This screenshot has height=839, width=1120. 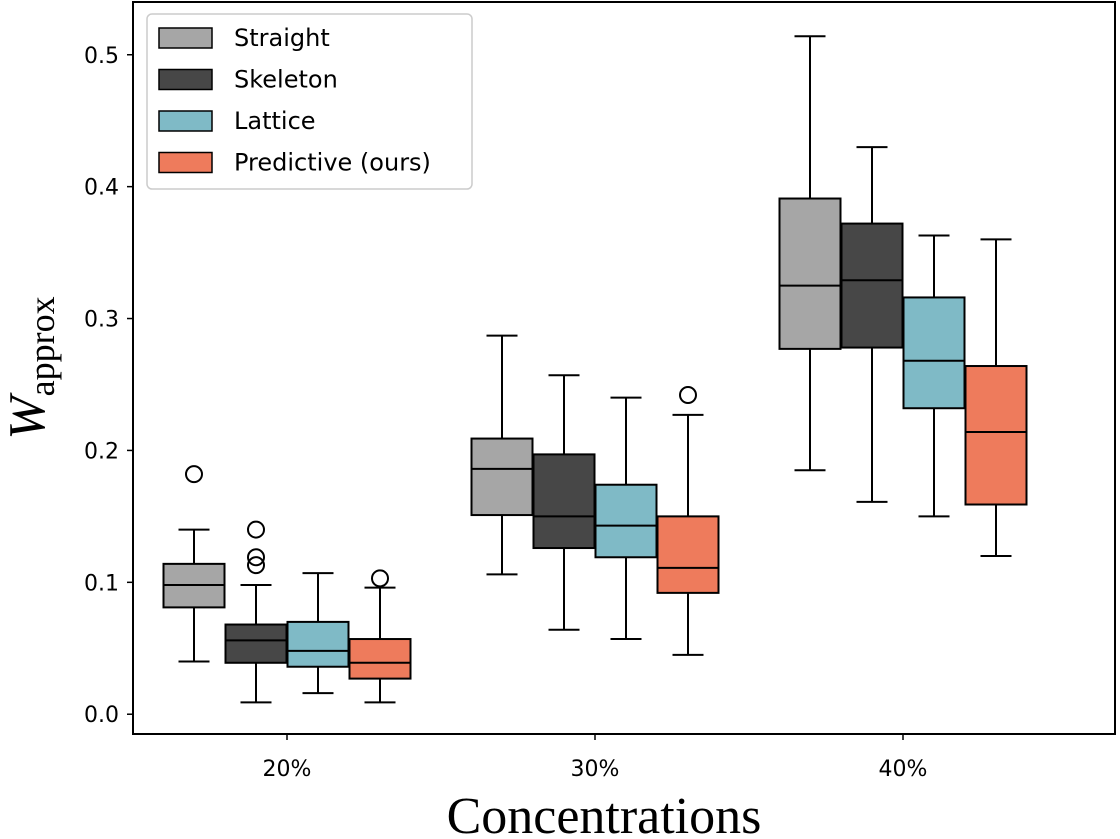 I want to click on legend-item: Predictive (ours), so click(x=294, y=163).